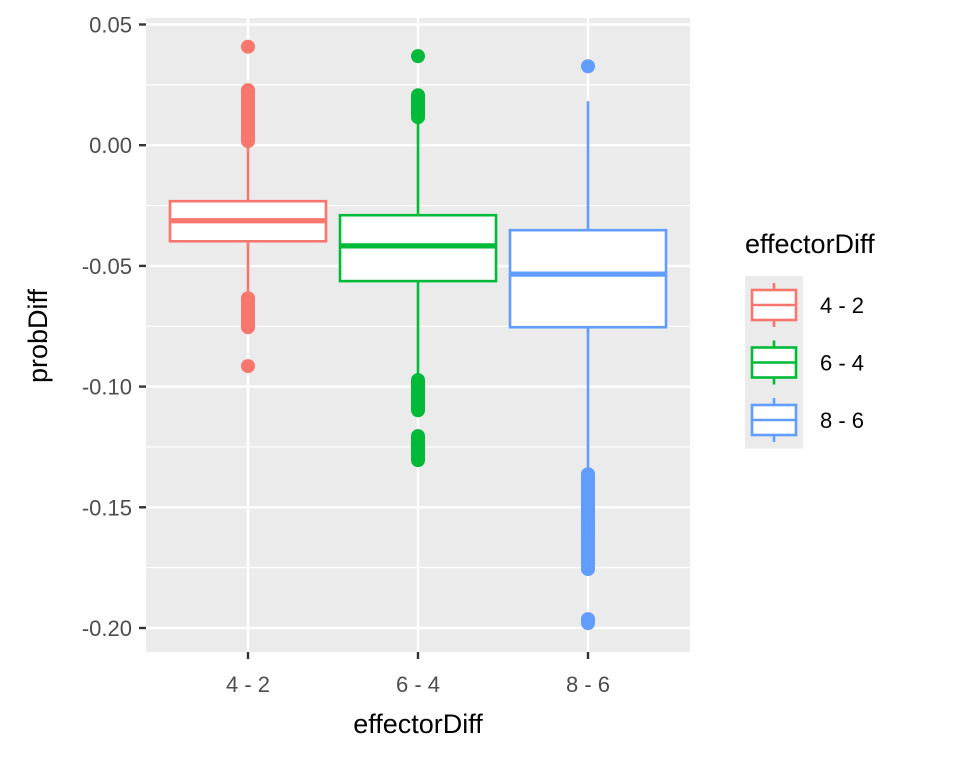  I want to click on x-axis: 4 - 2 6 - 4 8 - 6, so click(418, 674).